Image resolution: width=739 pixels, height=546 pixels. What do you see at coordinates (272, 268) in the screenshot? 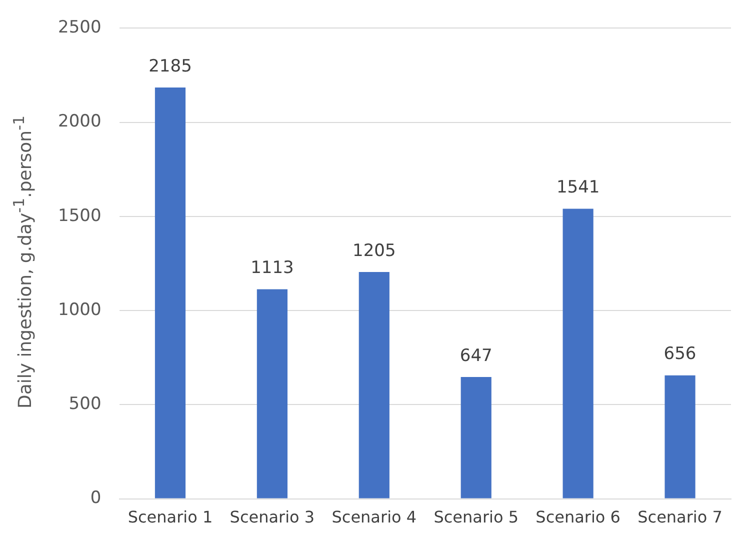
I see `data-label: 1113` at bounding box center [272, 268].